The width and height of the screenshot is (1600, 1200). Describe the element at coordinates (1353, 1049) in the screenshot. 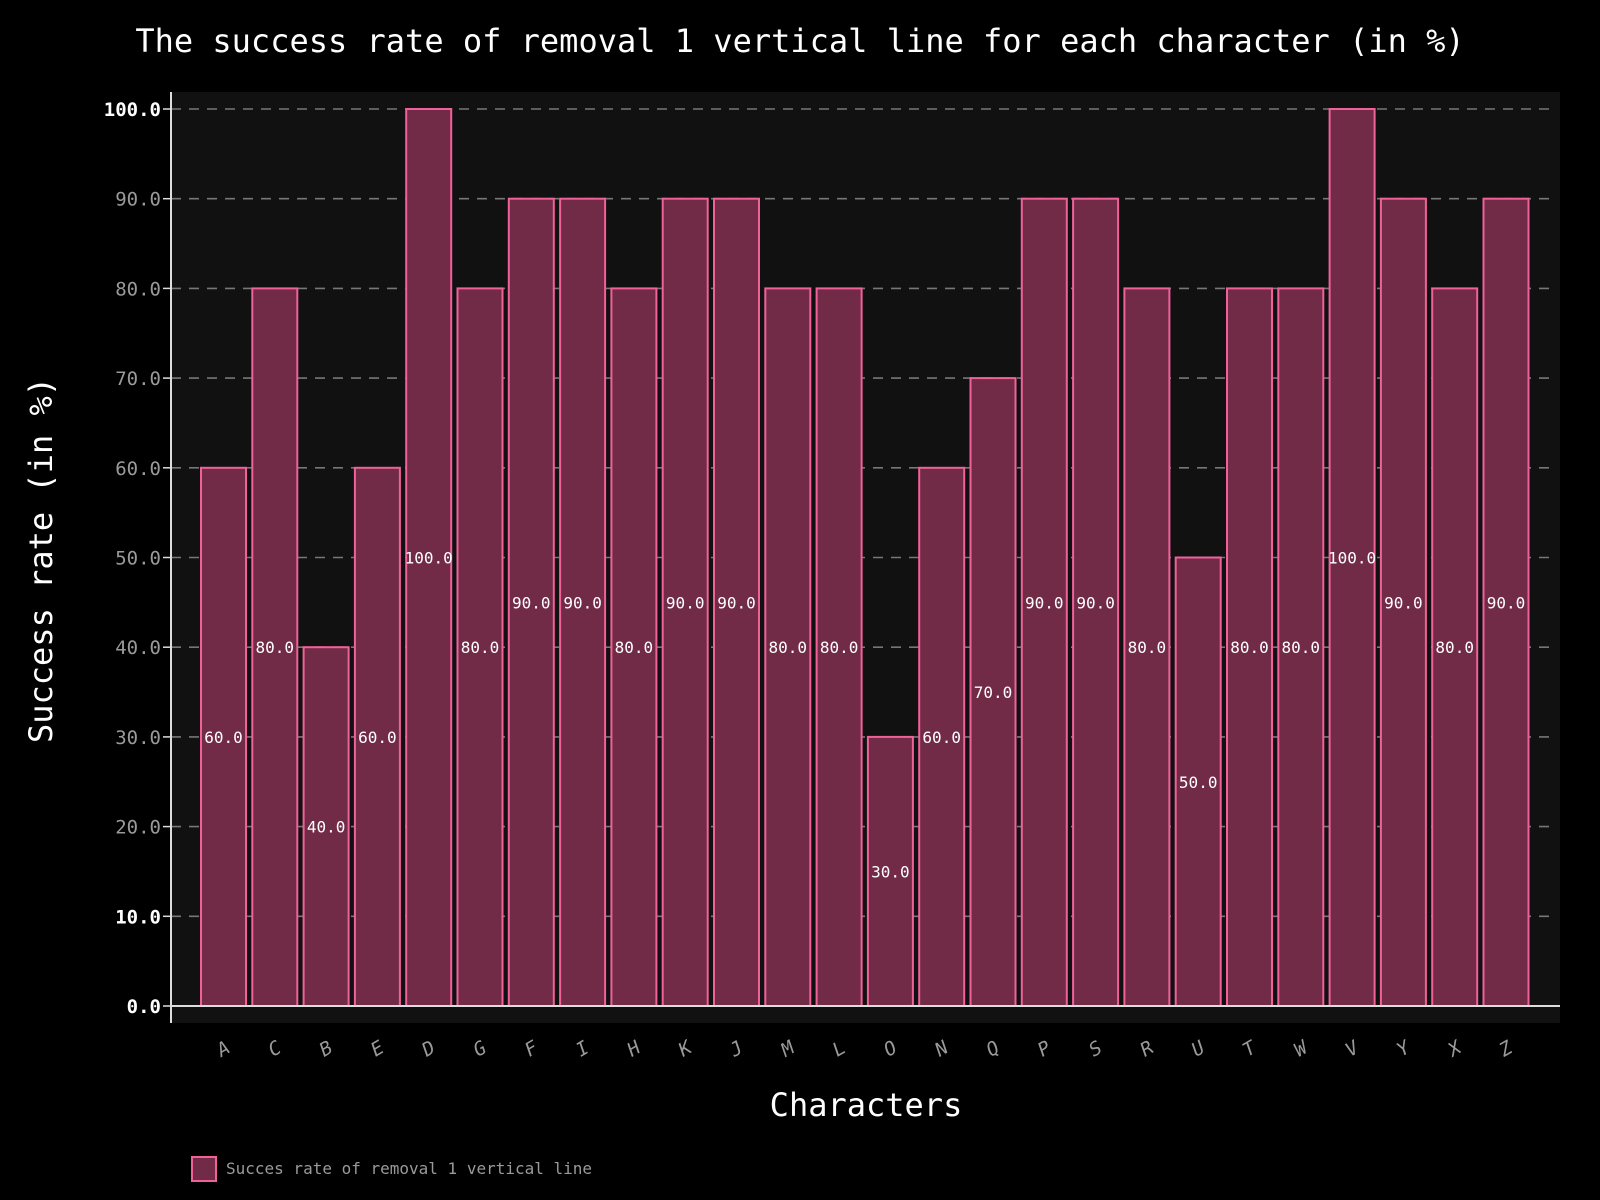

I see `x-tick-label: V` at that location.